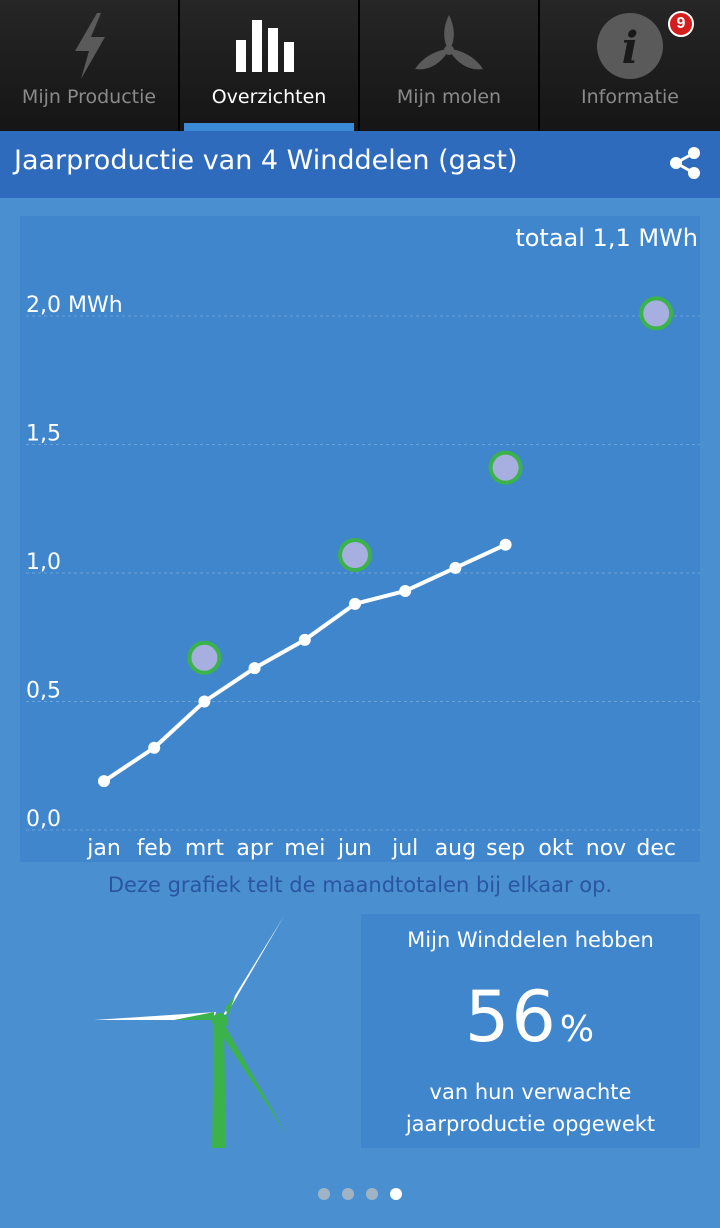  What do you see at coordinates (578, 1029) in the screenshot?
I see `percent-sign: %` at bounding box center [578, 1029].